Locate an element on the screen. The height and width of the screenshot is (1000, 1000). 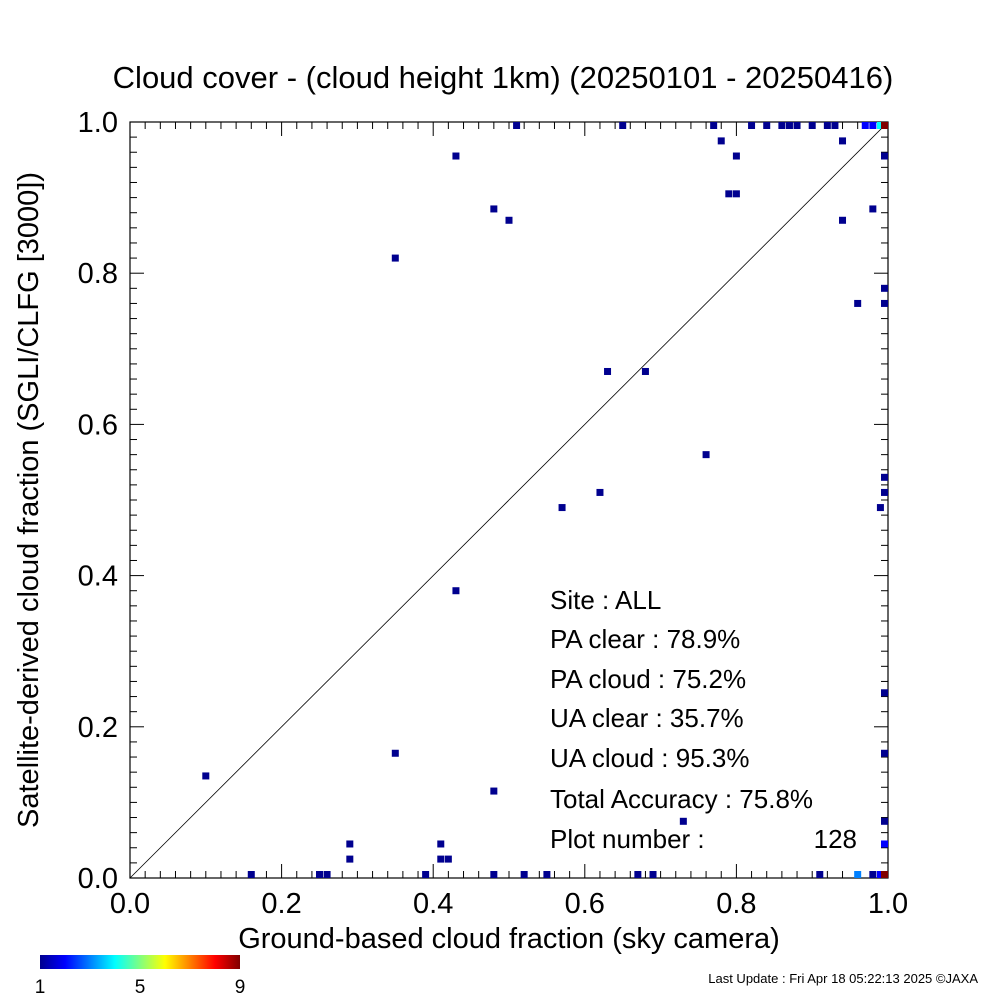
colorbar-max-label: 9 is located at coordinates (240, 987).